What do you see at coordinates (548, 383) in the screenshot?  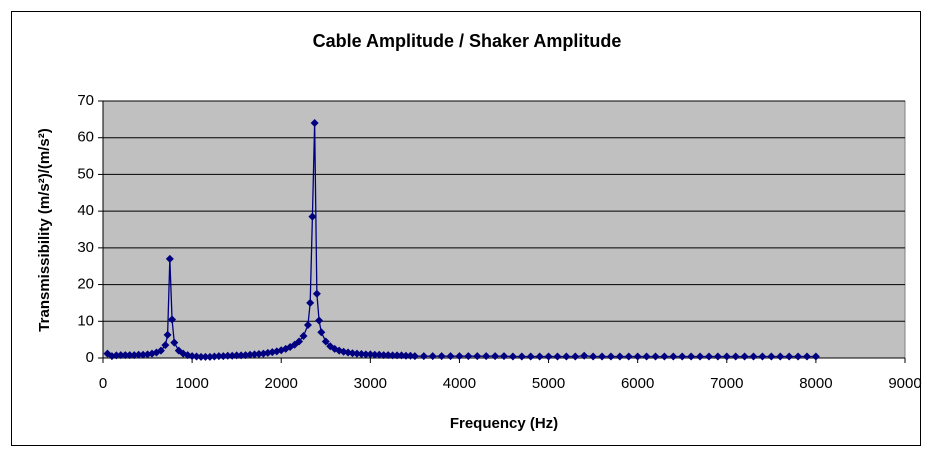 I see `x-tick-label: 5000` at bounding box center [548, 383].